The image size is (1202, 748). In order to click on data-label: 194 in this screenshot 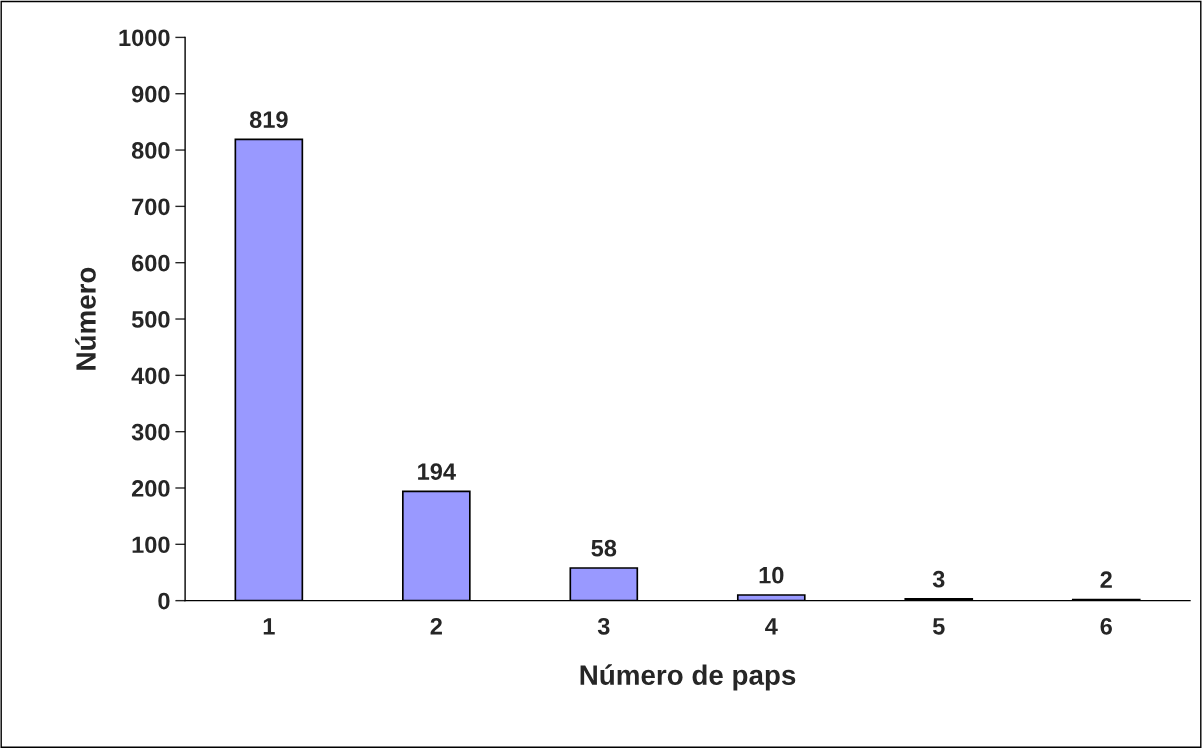, I will do `click(437, 471)`.